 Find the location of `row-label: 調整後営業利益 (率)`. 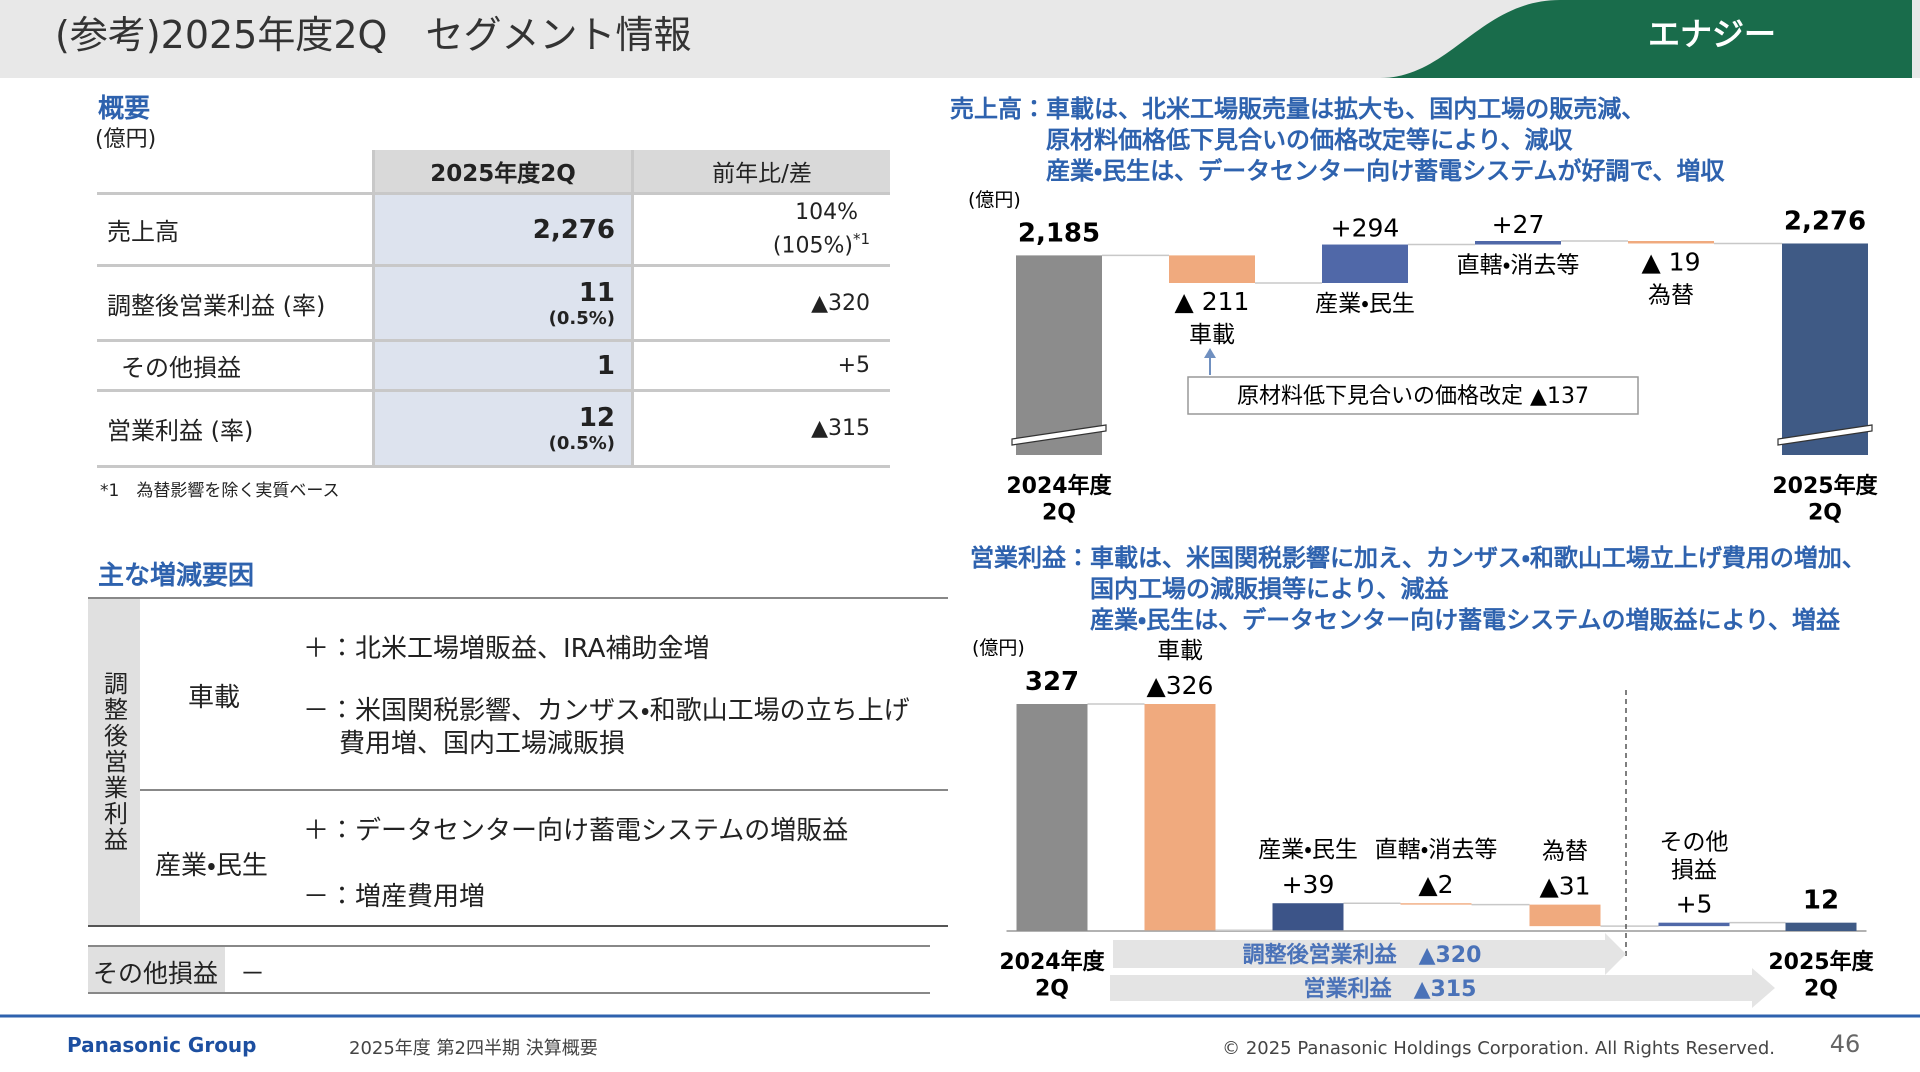

row-label: 調整後営業利益 (率) is located at coordinates (235, 303).